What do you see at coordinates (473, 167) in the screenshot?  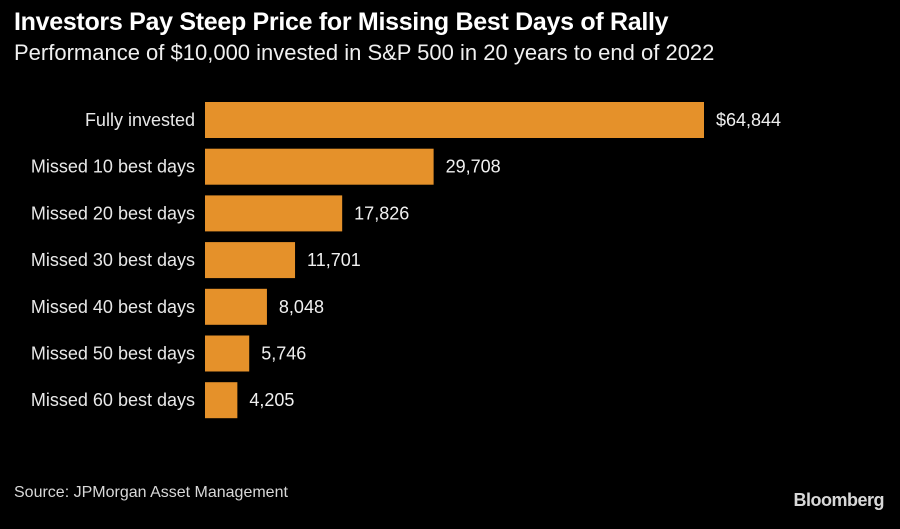 I see `data-label: 29,708` at bounding box center [473, 167].